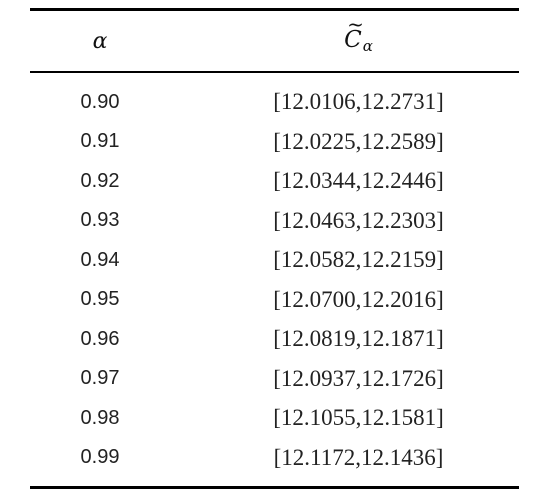  What do you see at coordinates (353, 40) in the screenshot?
I see `header-c-symbol: C` at bounding box center [353, 40].